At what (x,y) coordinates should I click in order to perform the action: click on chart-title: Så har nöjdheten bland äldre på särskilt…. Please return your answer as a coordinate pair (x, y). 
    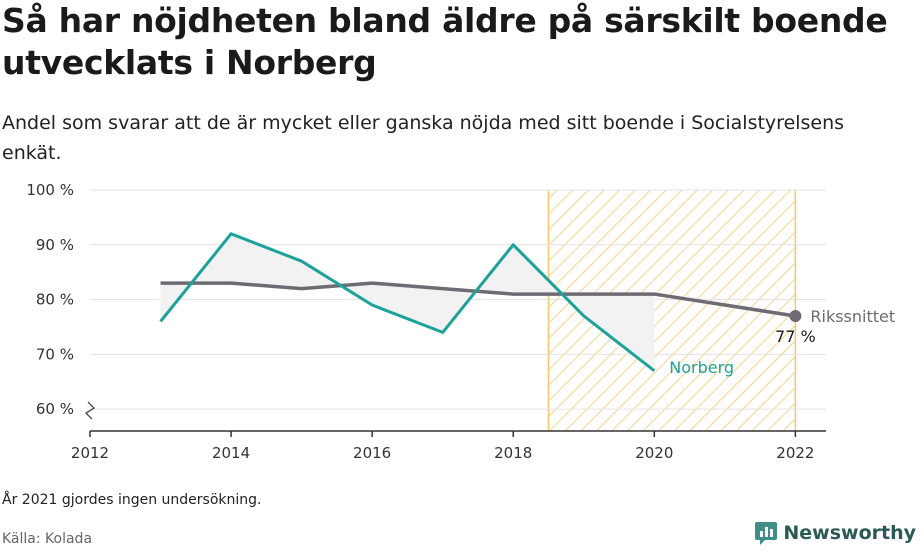
    Looking at the image, I should click on (445, 41).